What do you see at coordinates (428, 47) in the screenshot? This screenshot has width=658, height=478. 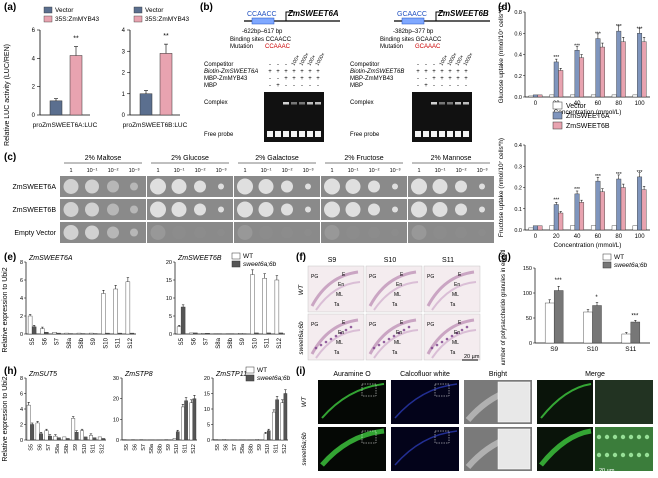 I see `emsa-right-mutseq: GCAAAC` at bounding box center [428, 47].